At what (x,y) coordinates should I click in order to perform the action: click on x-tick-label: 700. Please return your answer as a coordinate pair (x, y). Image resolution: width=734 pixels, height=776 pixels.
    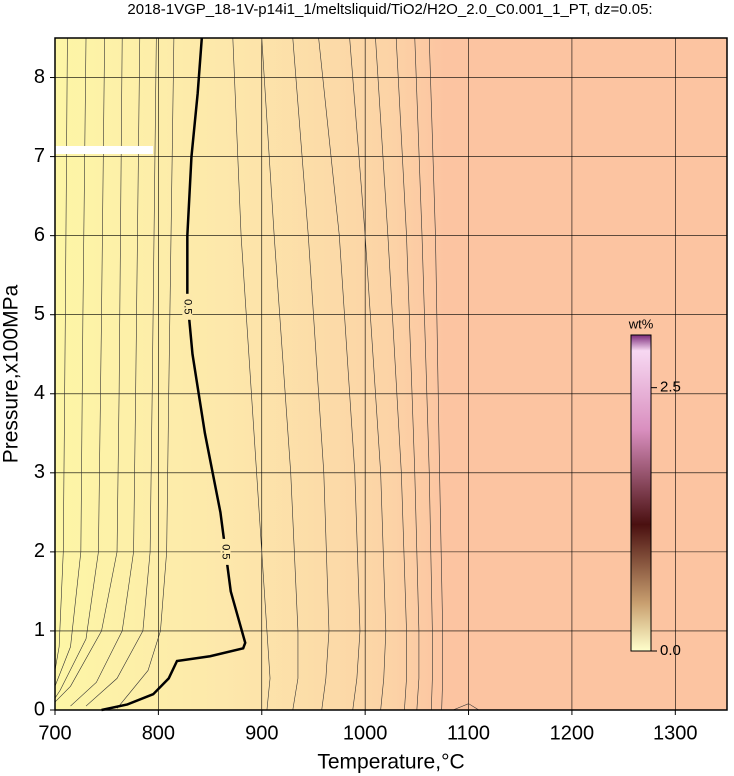
    Looking at the image, I should click on (54, 733).